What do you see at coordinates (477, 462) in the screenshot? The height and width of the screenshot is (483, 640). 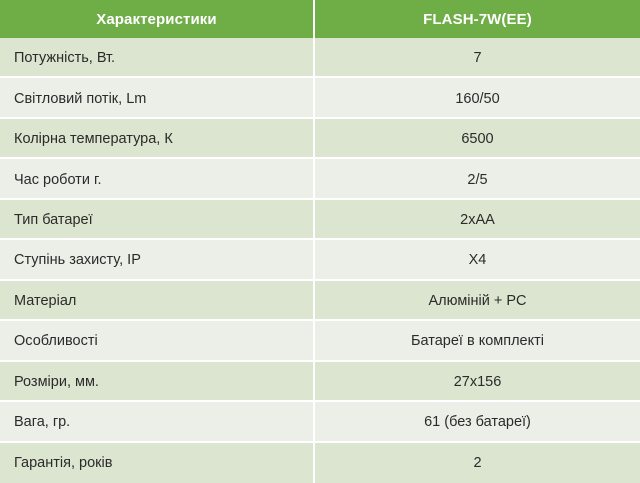 I see `cell-parameter-value: 2` at bounding box center [477, 462].